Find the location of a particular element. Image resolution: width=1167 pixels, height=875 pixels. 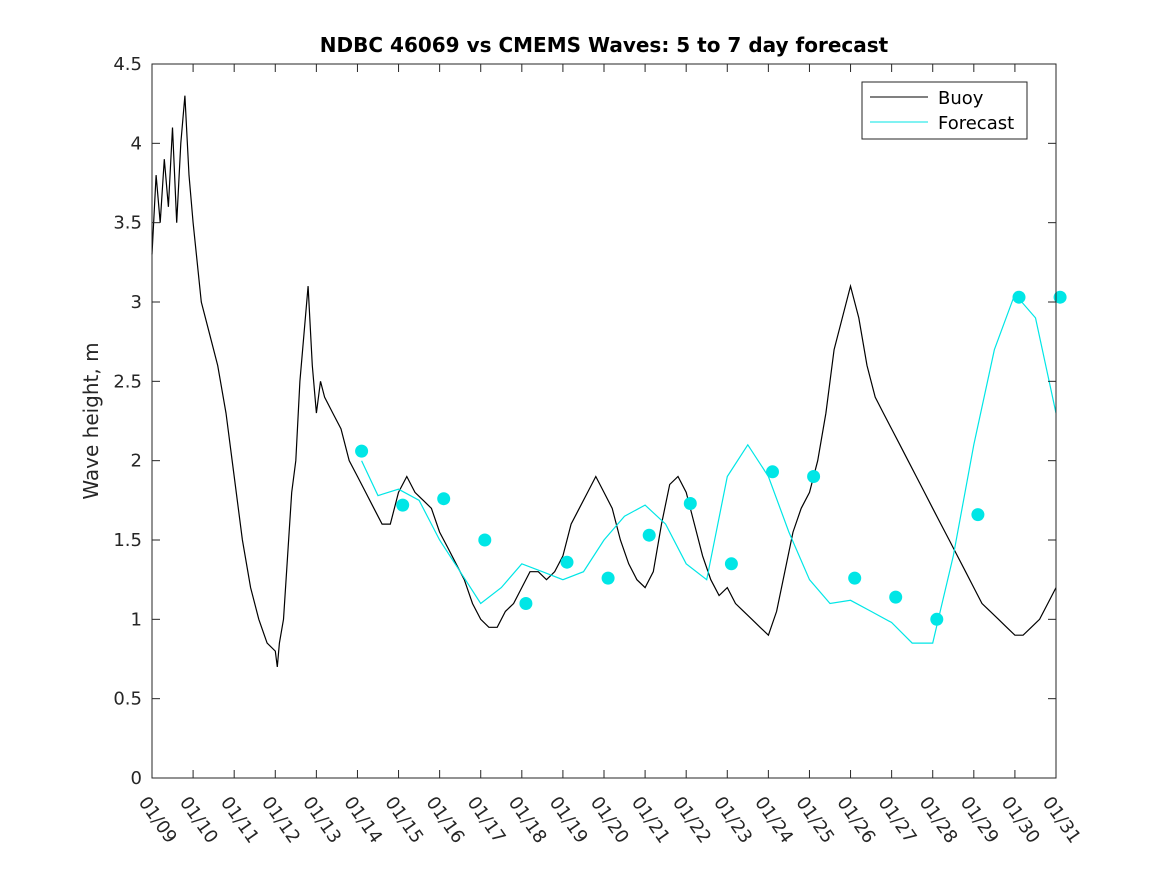

x-tick-label: 01/25 is located at coordinates (814, 820).